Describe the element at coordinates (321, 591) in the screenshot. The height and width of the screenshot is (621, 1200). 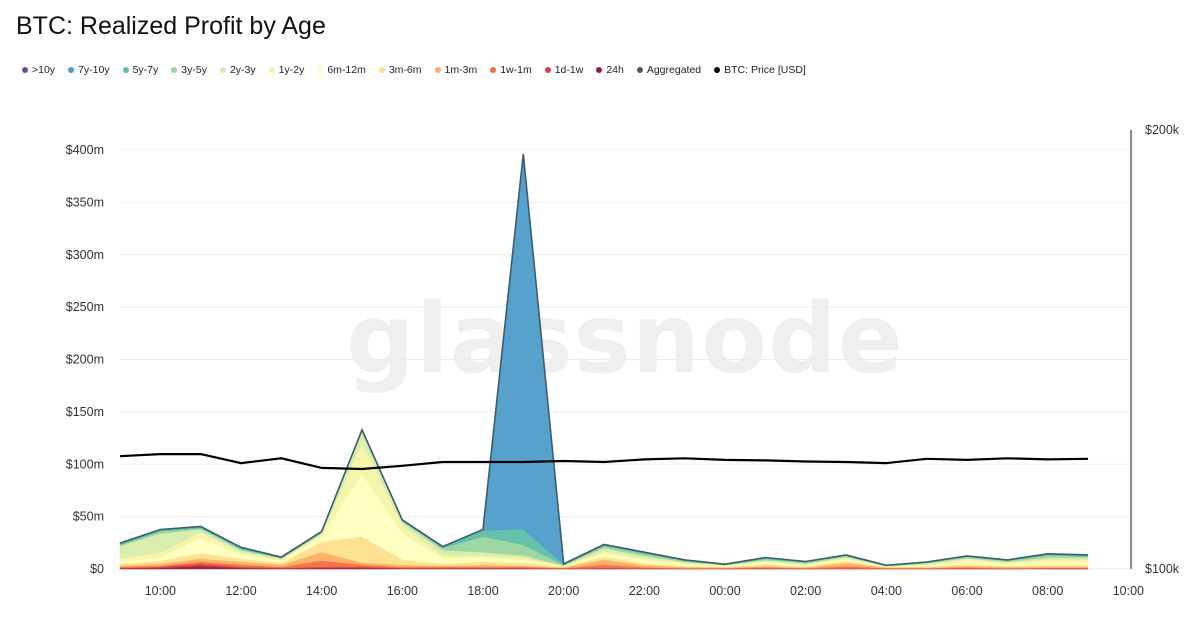
I see `x-tick-label: 14:00` at that location.